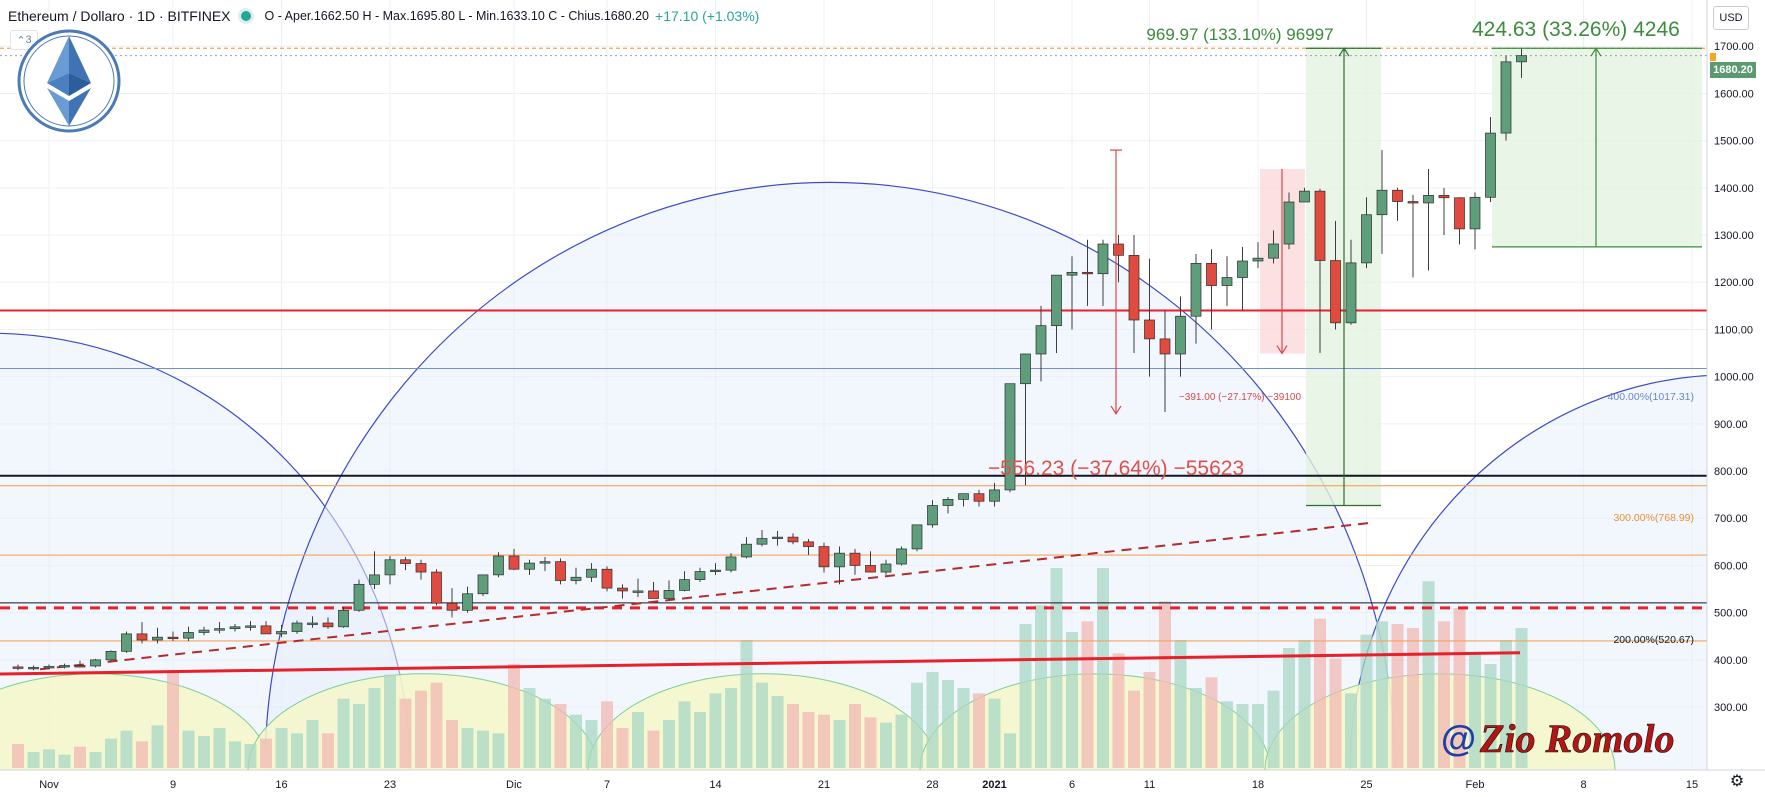  What do you see at coordinates (1481, 277) in the screenshot?
I see `measure-zones` at bounding box center [1481, 277].